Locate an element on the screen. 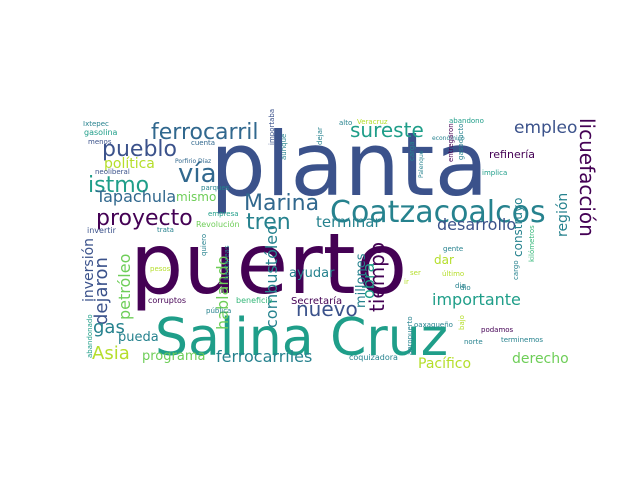 The height and width of the screenshot is (480, 640). word-neoliberal: neoliberal is located at coordinates (112, 172).